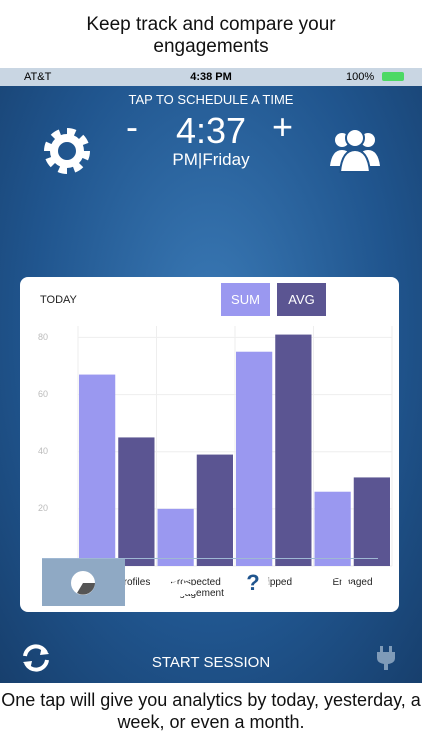 The height and width of the screenshot is (750, 422). I want to click on tab-divider, so click(210, 558).